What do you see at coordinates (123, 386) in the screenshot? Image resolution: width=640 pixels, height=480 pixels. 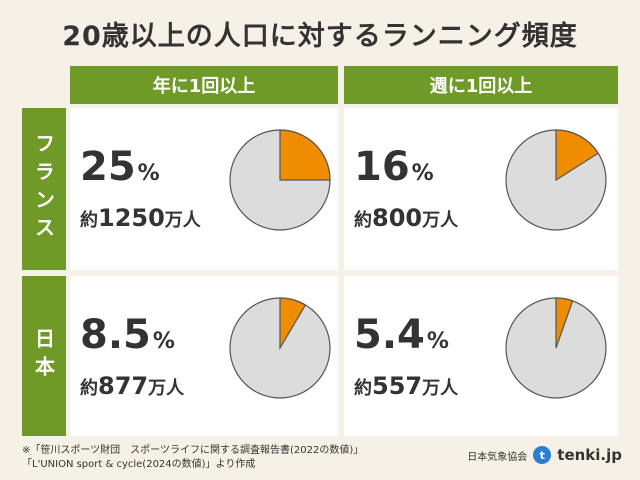 I see `people-number: 877` at bounding box center [123, 386].